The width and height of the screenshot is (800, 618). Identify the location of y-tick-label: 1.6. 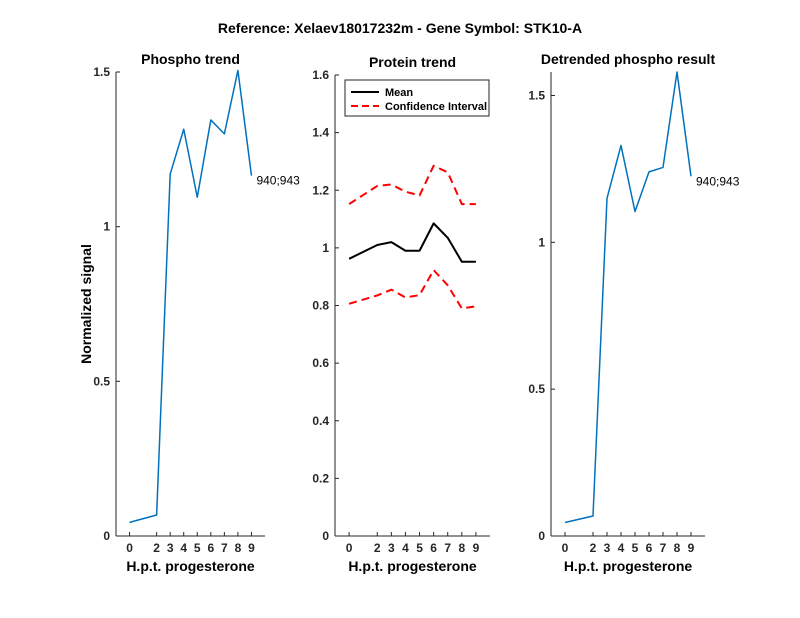
(320, 75).